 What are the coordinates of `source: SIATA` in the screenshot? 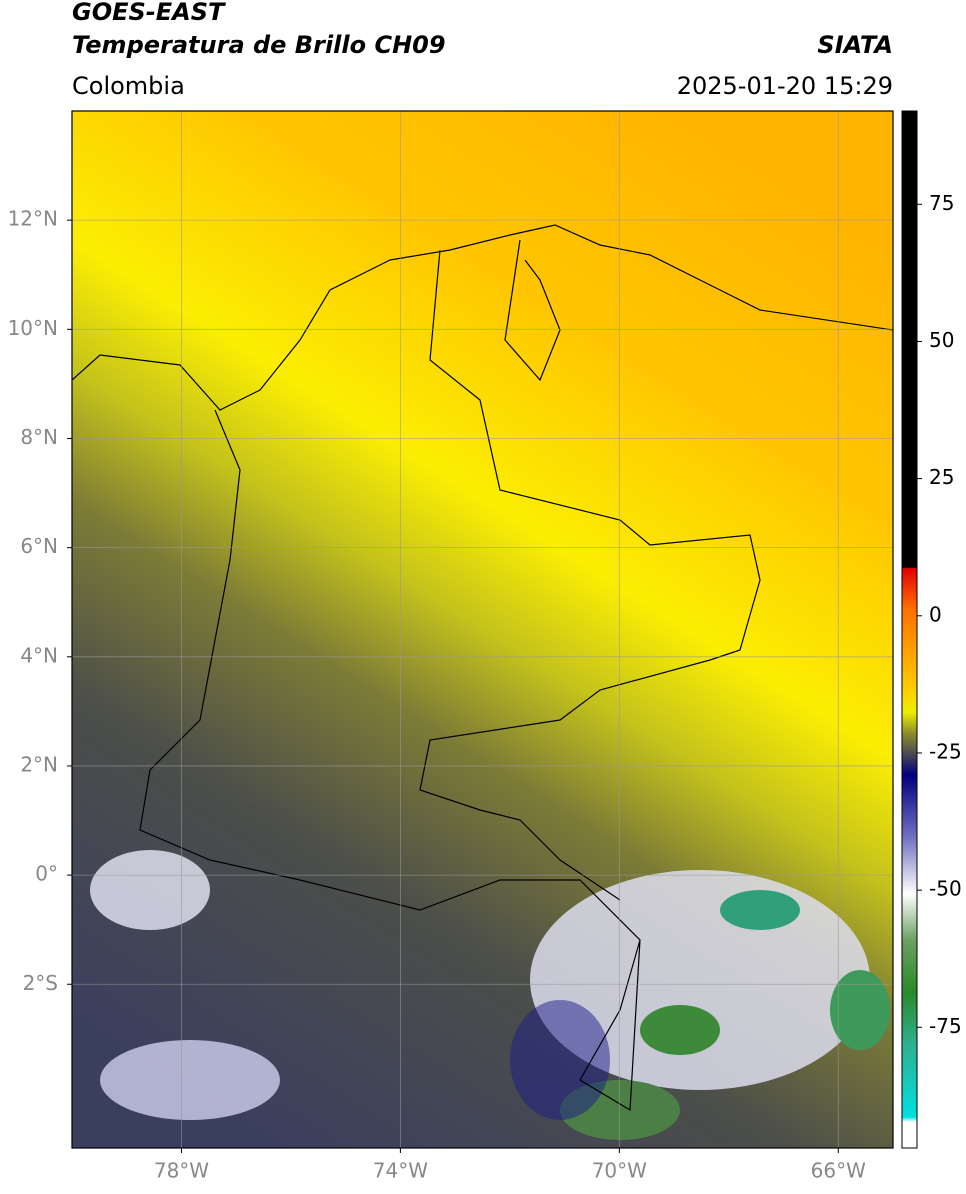 It's located at (855, 45).